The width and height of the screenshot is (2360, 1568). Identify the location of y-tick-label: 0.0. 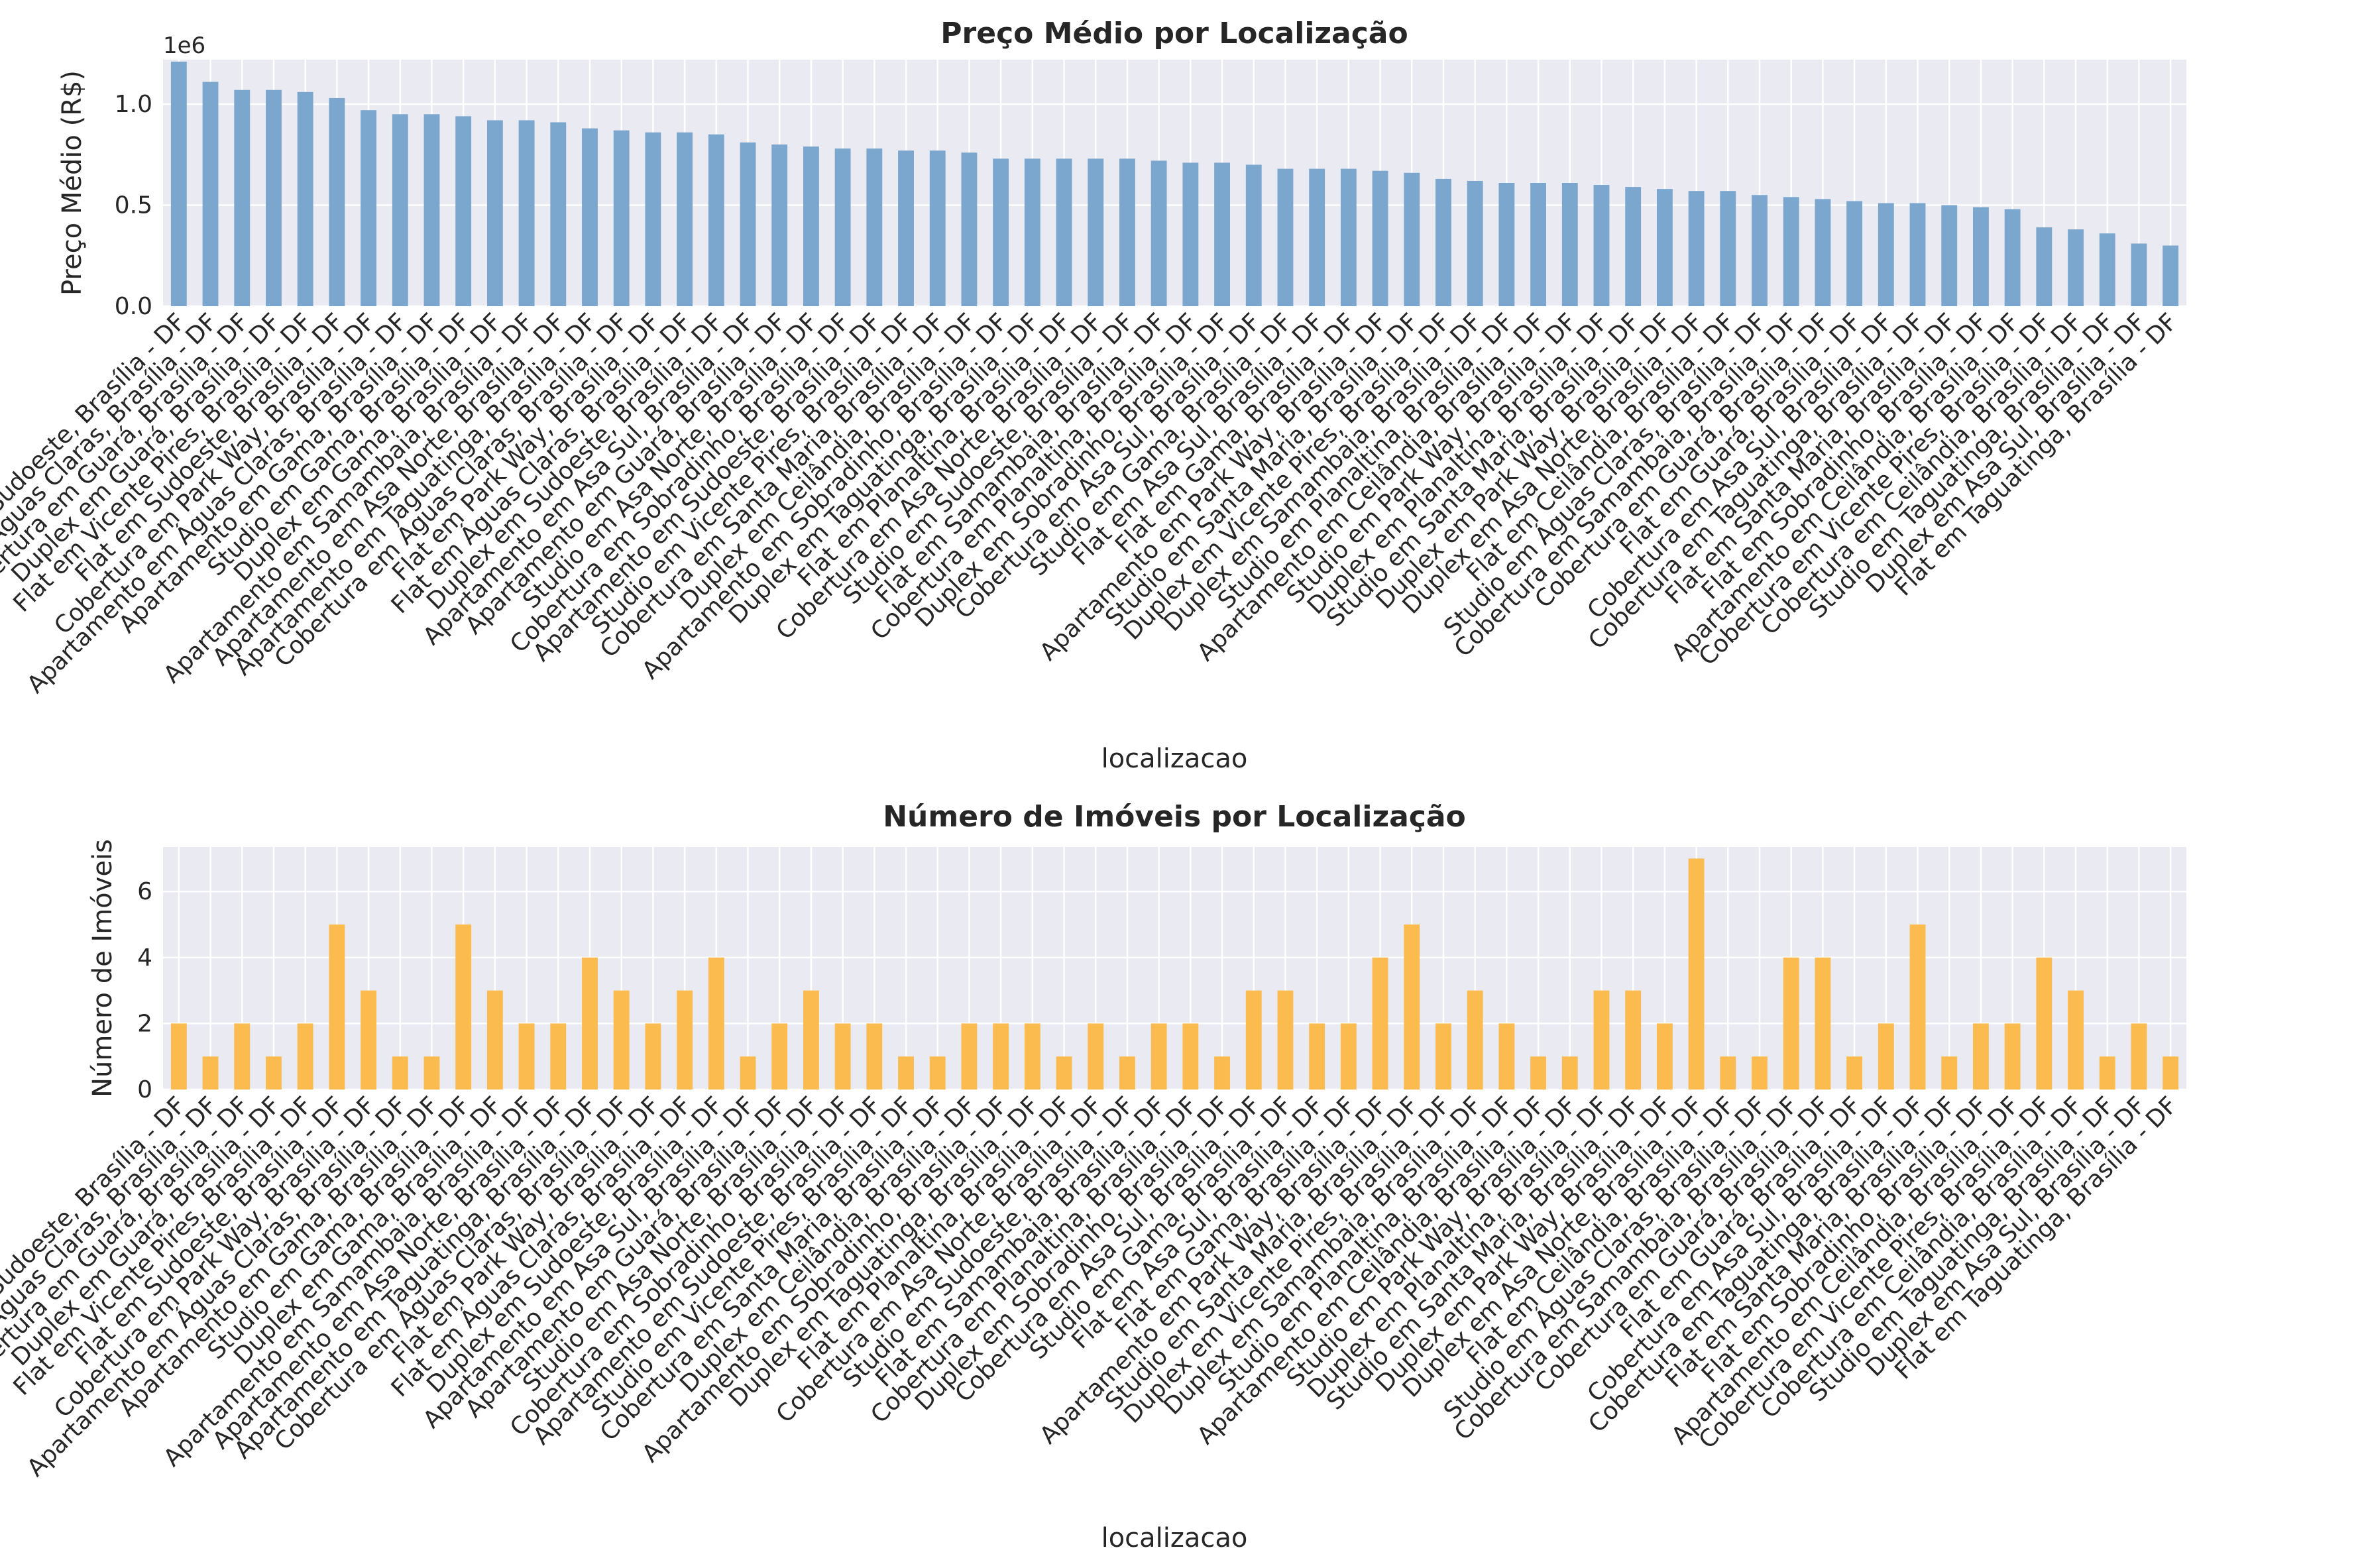
(133, 306).